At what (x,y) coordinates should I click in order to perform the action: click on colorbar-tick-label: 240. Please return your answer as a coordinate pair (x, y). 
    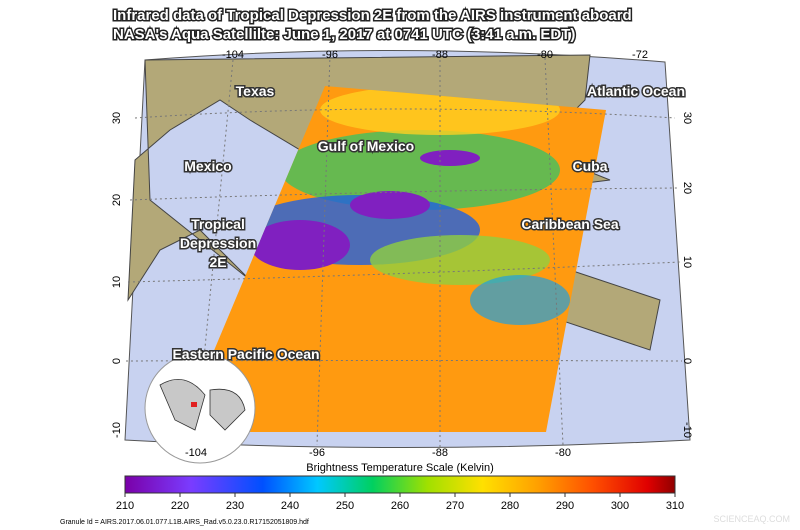
    Looking at the image, I should click on (290, 506).